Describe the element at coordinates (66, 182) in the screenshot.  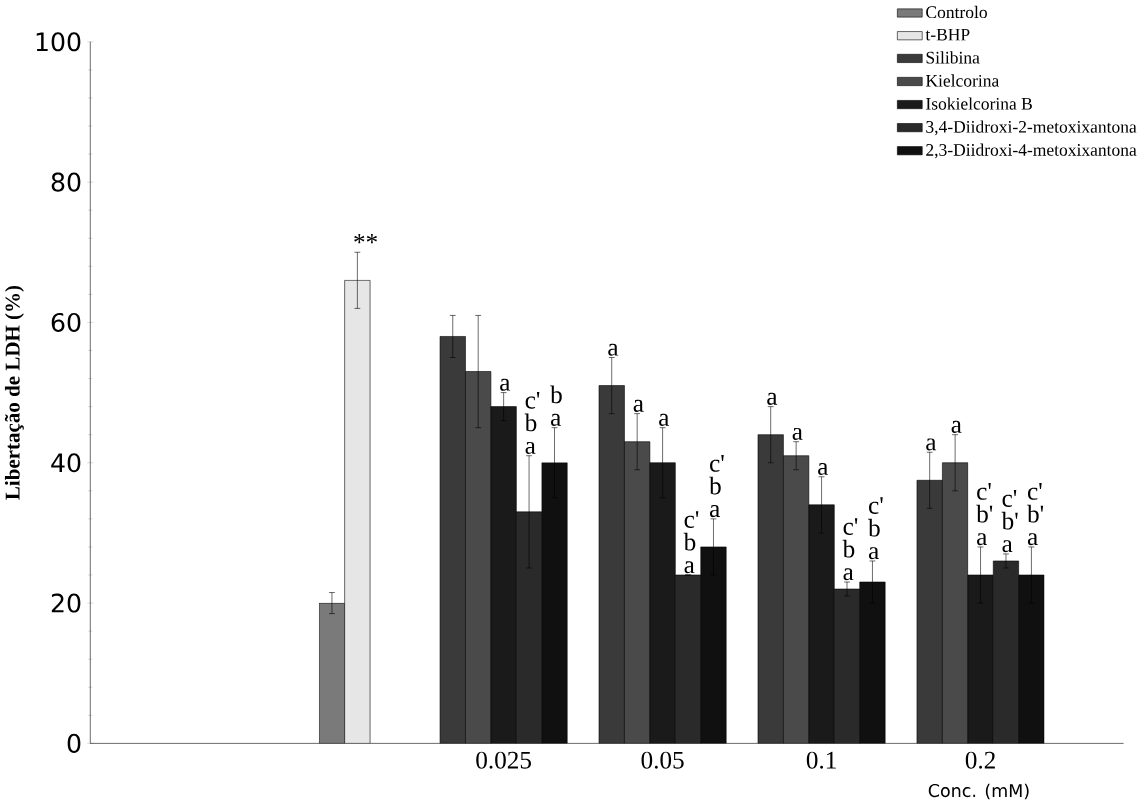
I see `y-tick-label: 80` at that location.